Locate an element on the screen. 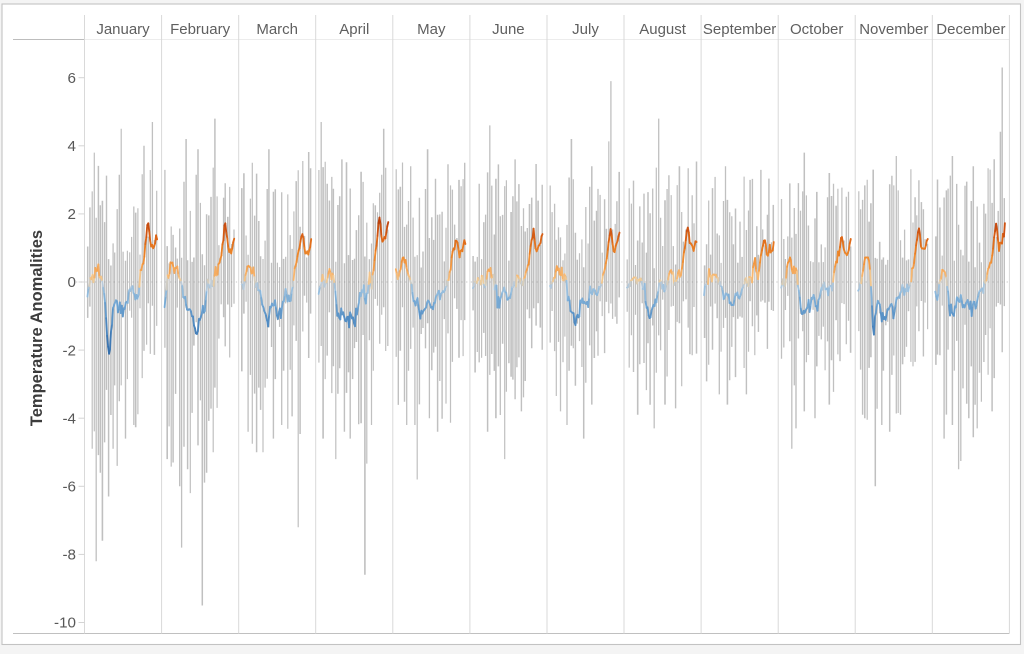  svg-text: -2 is located at coordinates (69, 350).